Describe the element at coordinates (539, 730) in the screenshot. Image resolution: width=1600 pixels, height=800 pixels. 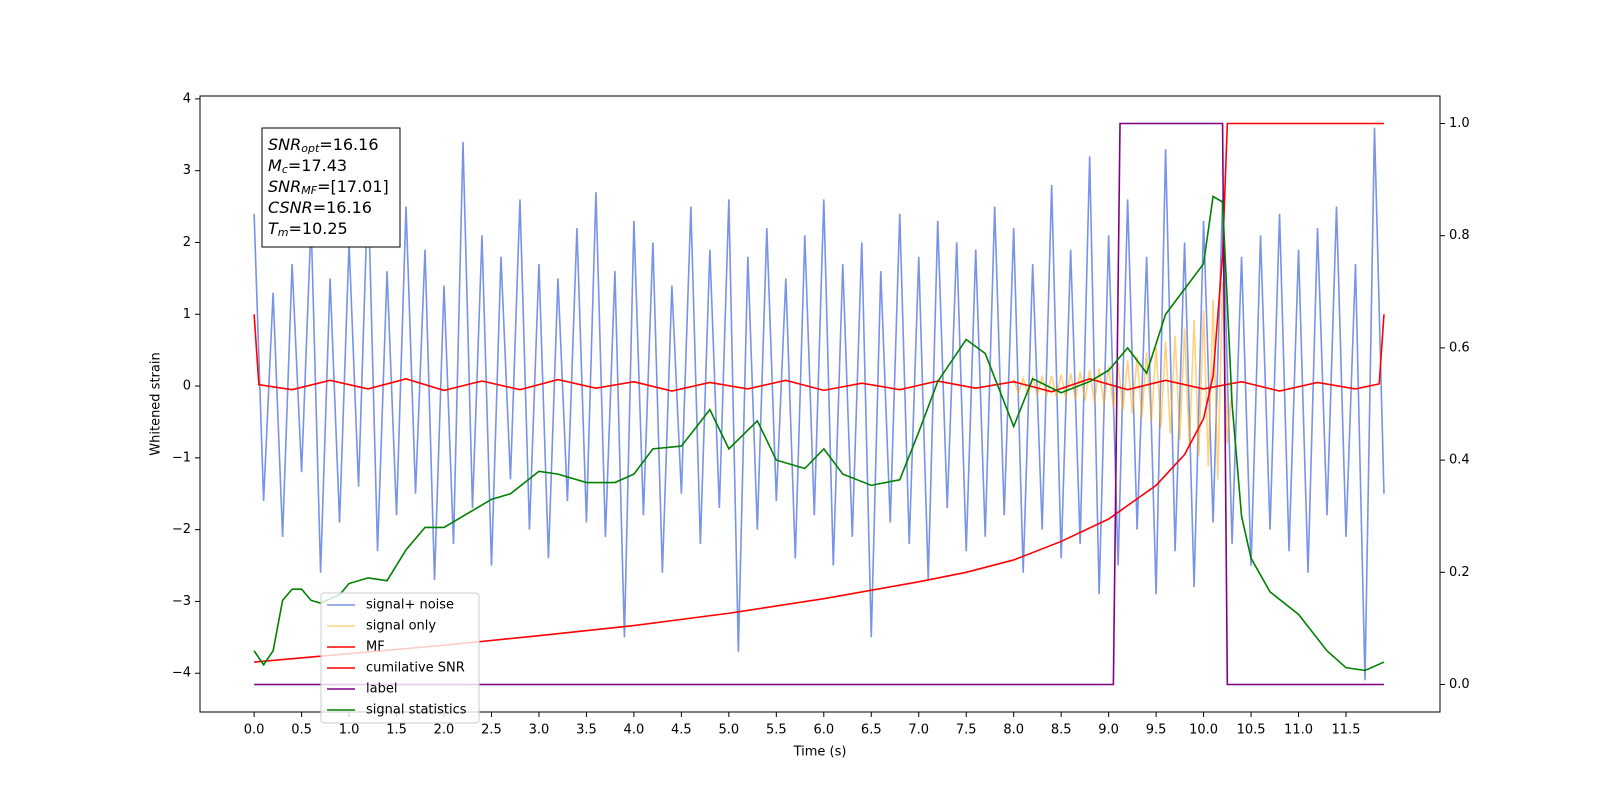
I see `x-tick-label: 3.0` at that location.